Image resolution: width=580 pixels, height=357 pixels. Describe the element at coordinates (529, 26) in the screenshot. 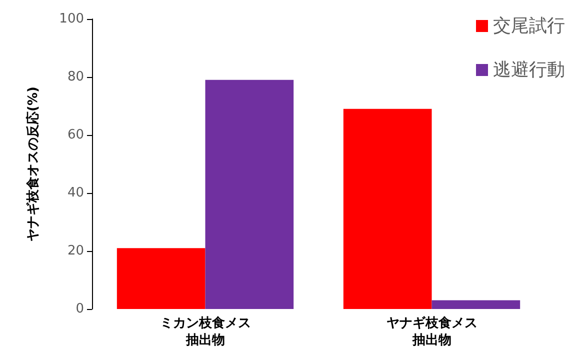

I see `legend-label: 交尾試行` at that location.